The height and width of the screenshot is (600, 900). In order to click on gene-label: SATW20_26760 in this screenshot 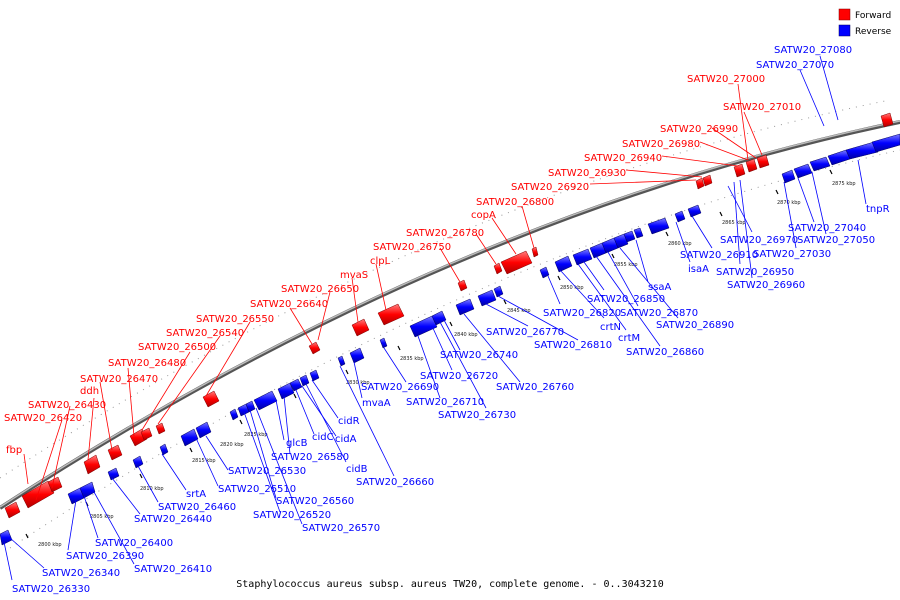, I will do `click(535, 387)`.